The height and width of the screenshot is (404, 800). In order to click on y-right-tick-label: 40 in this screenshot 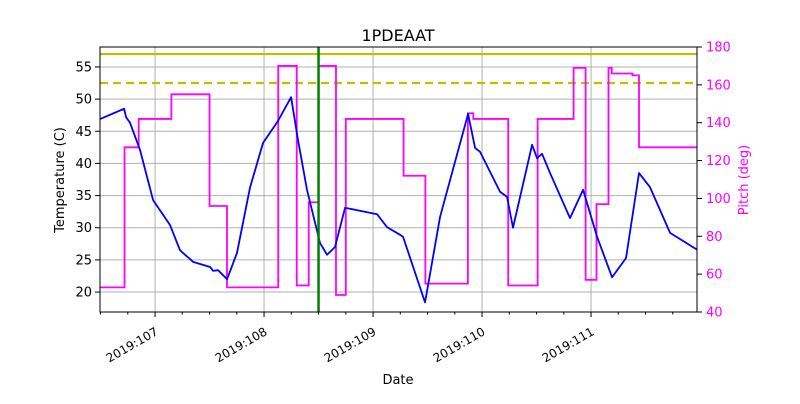, I will do `click(714, 313)`.